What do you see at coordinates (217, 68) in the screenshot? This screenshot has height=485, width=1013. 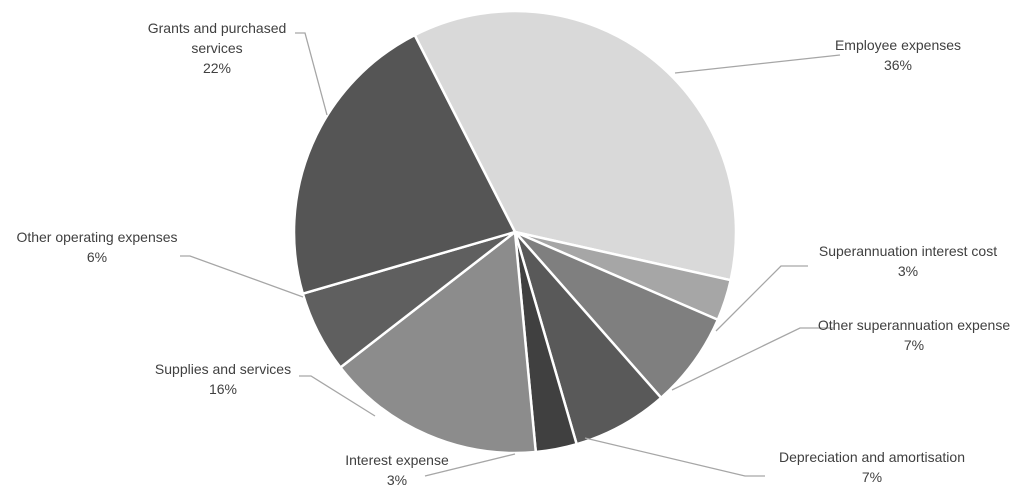 I see `slice-value-label: 22%` at bounding box center [217, 68].